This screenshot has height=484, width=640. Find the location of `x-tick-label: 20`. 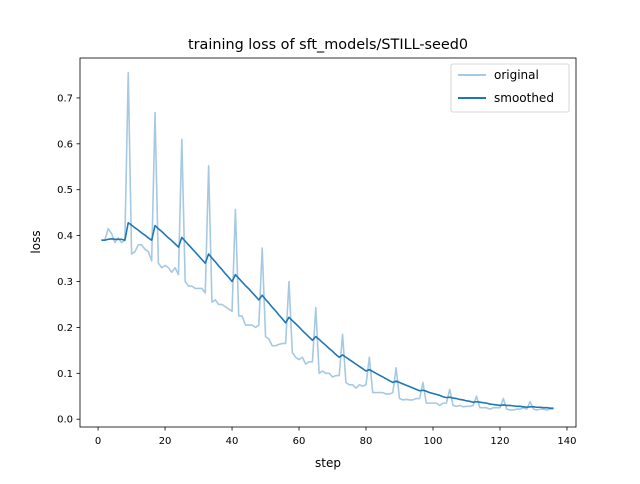

x-tick-label: 20 is located at coordinates (165, 441).